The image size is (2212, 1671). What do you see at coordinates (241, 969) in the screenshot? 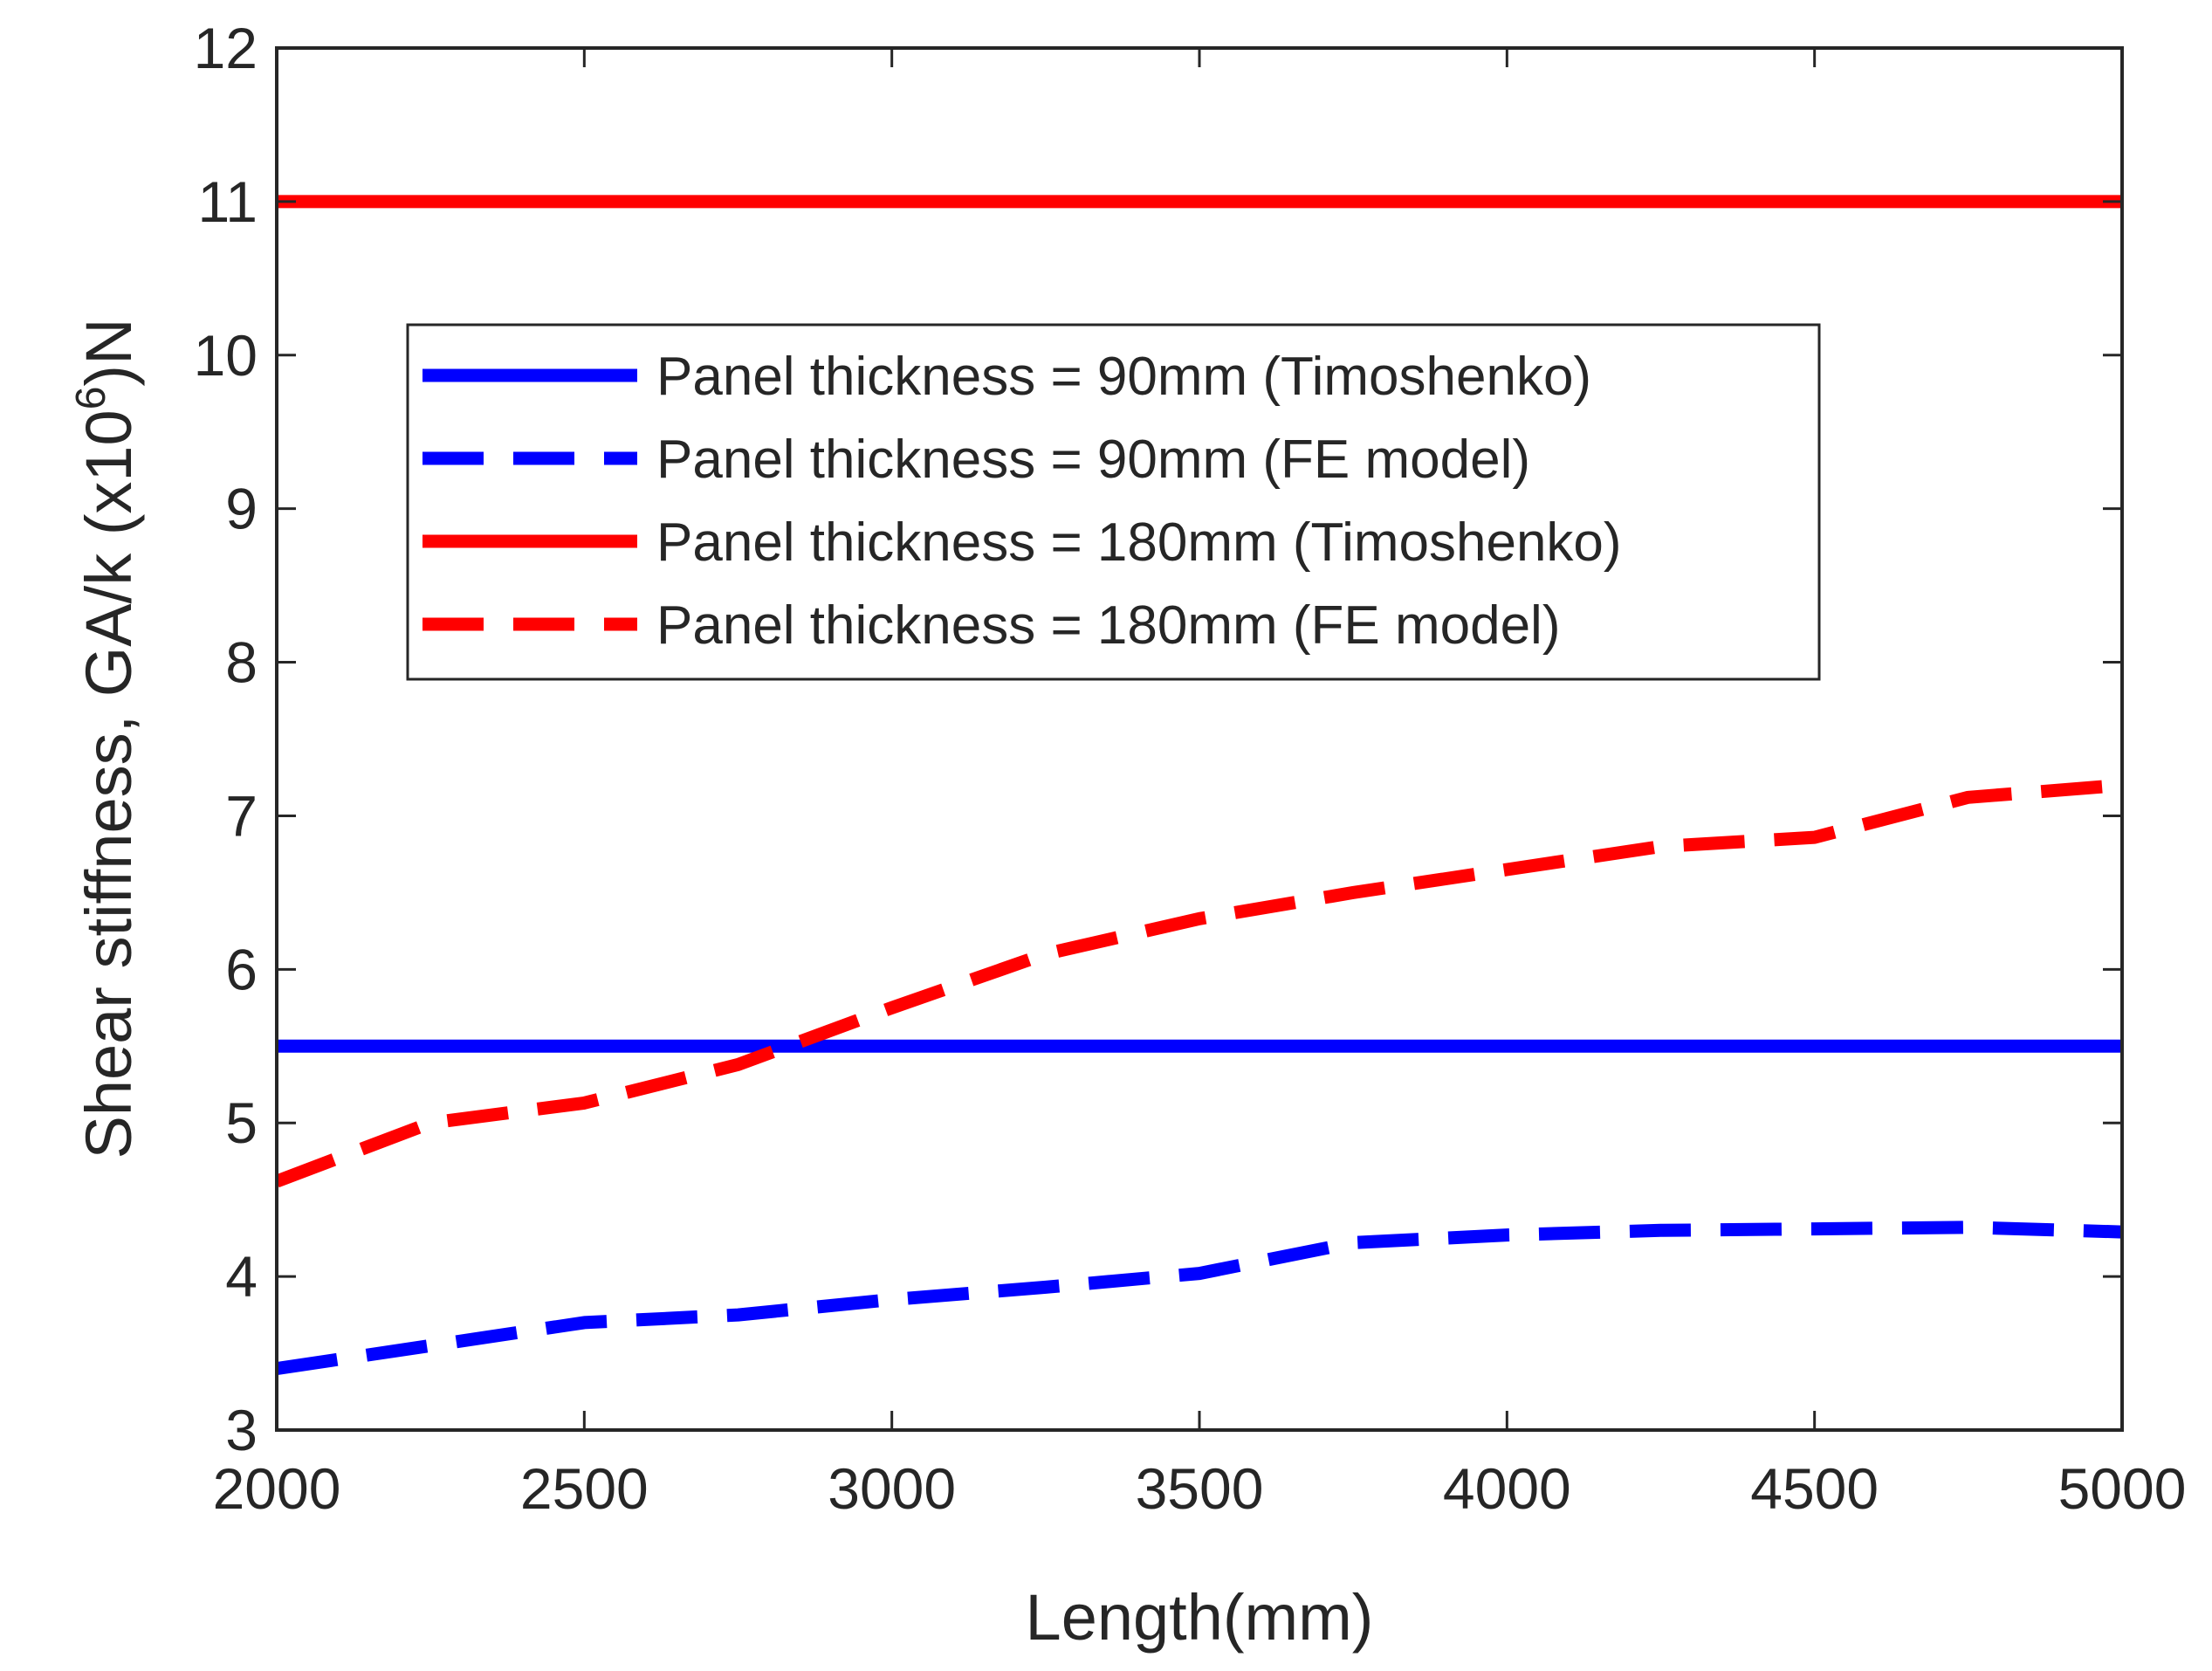
I see `y-tick-label: 6` at bounding box center [241, 969].